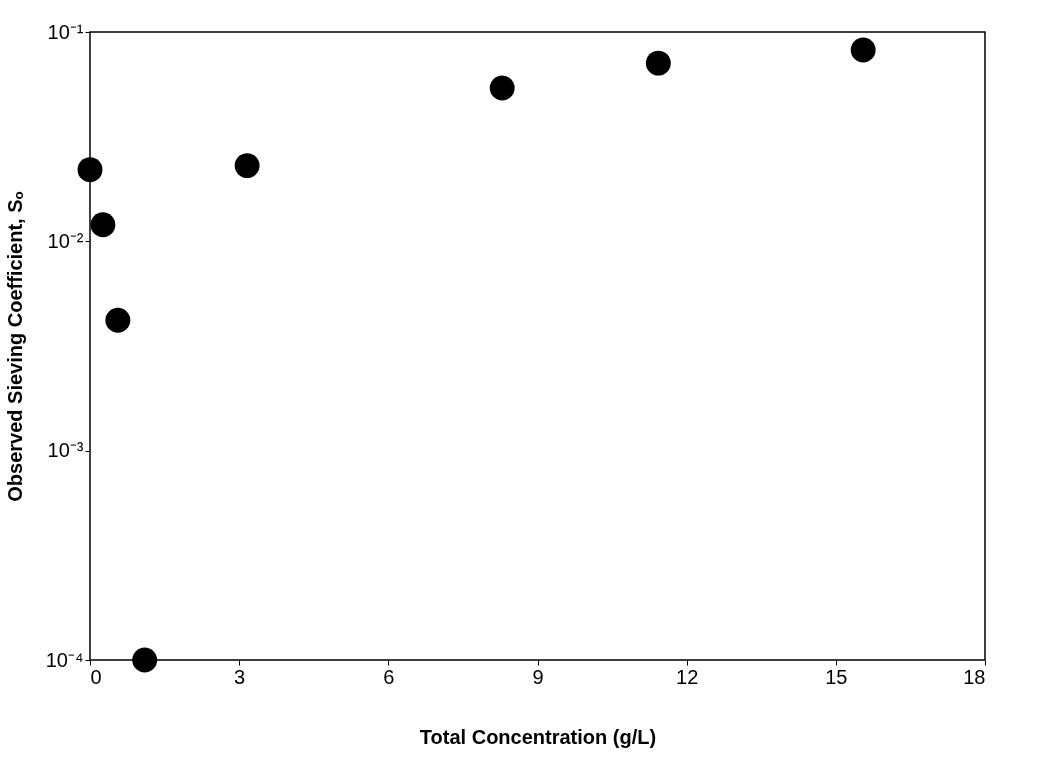  What do you see at coordinates (14, 346) in the screenshot?
I see `y-axis-title: Observed Sieving Coefficient, Sₒ` at bounding box center [14, 346].